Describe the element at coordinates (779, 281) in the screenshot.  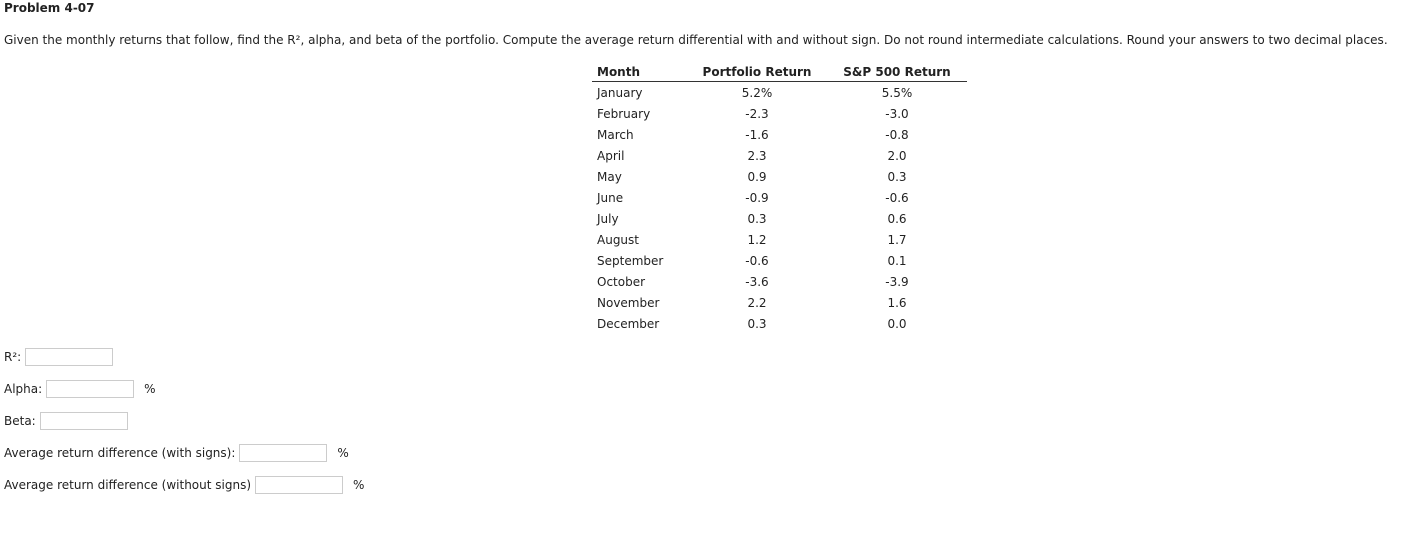
I see `table-row: October -3.6 -3.9` at that location.